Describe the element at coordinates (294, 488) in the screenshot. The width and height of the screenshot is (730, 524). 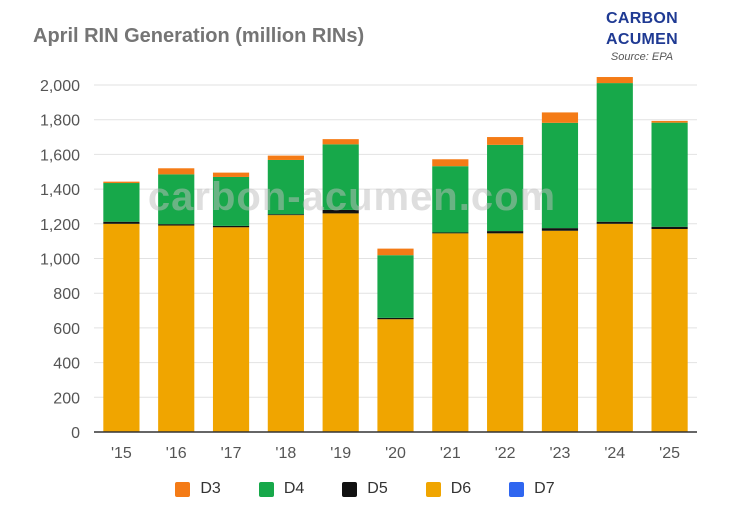
I see `legend-label: D4` at that location.